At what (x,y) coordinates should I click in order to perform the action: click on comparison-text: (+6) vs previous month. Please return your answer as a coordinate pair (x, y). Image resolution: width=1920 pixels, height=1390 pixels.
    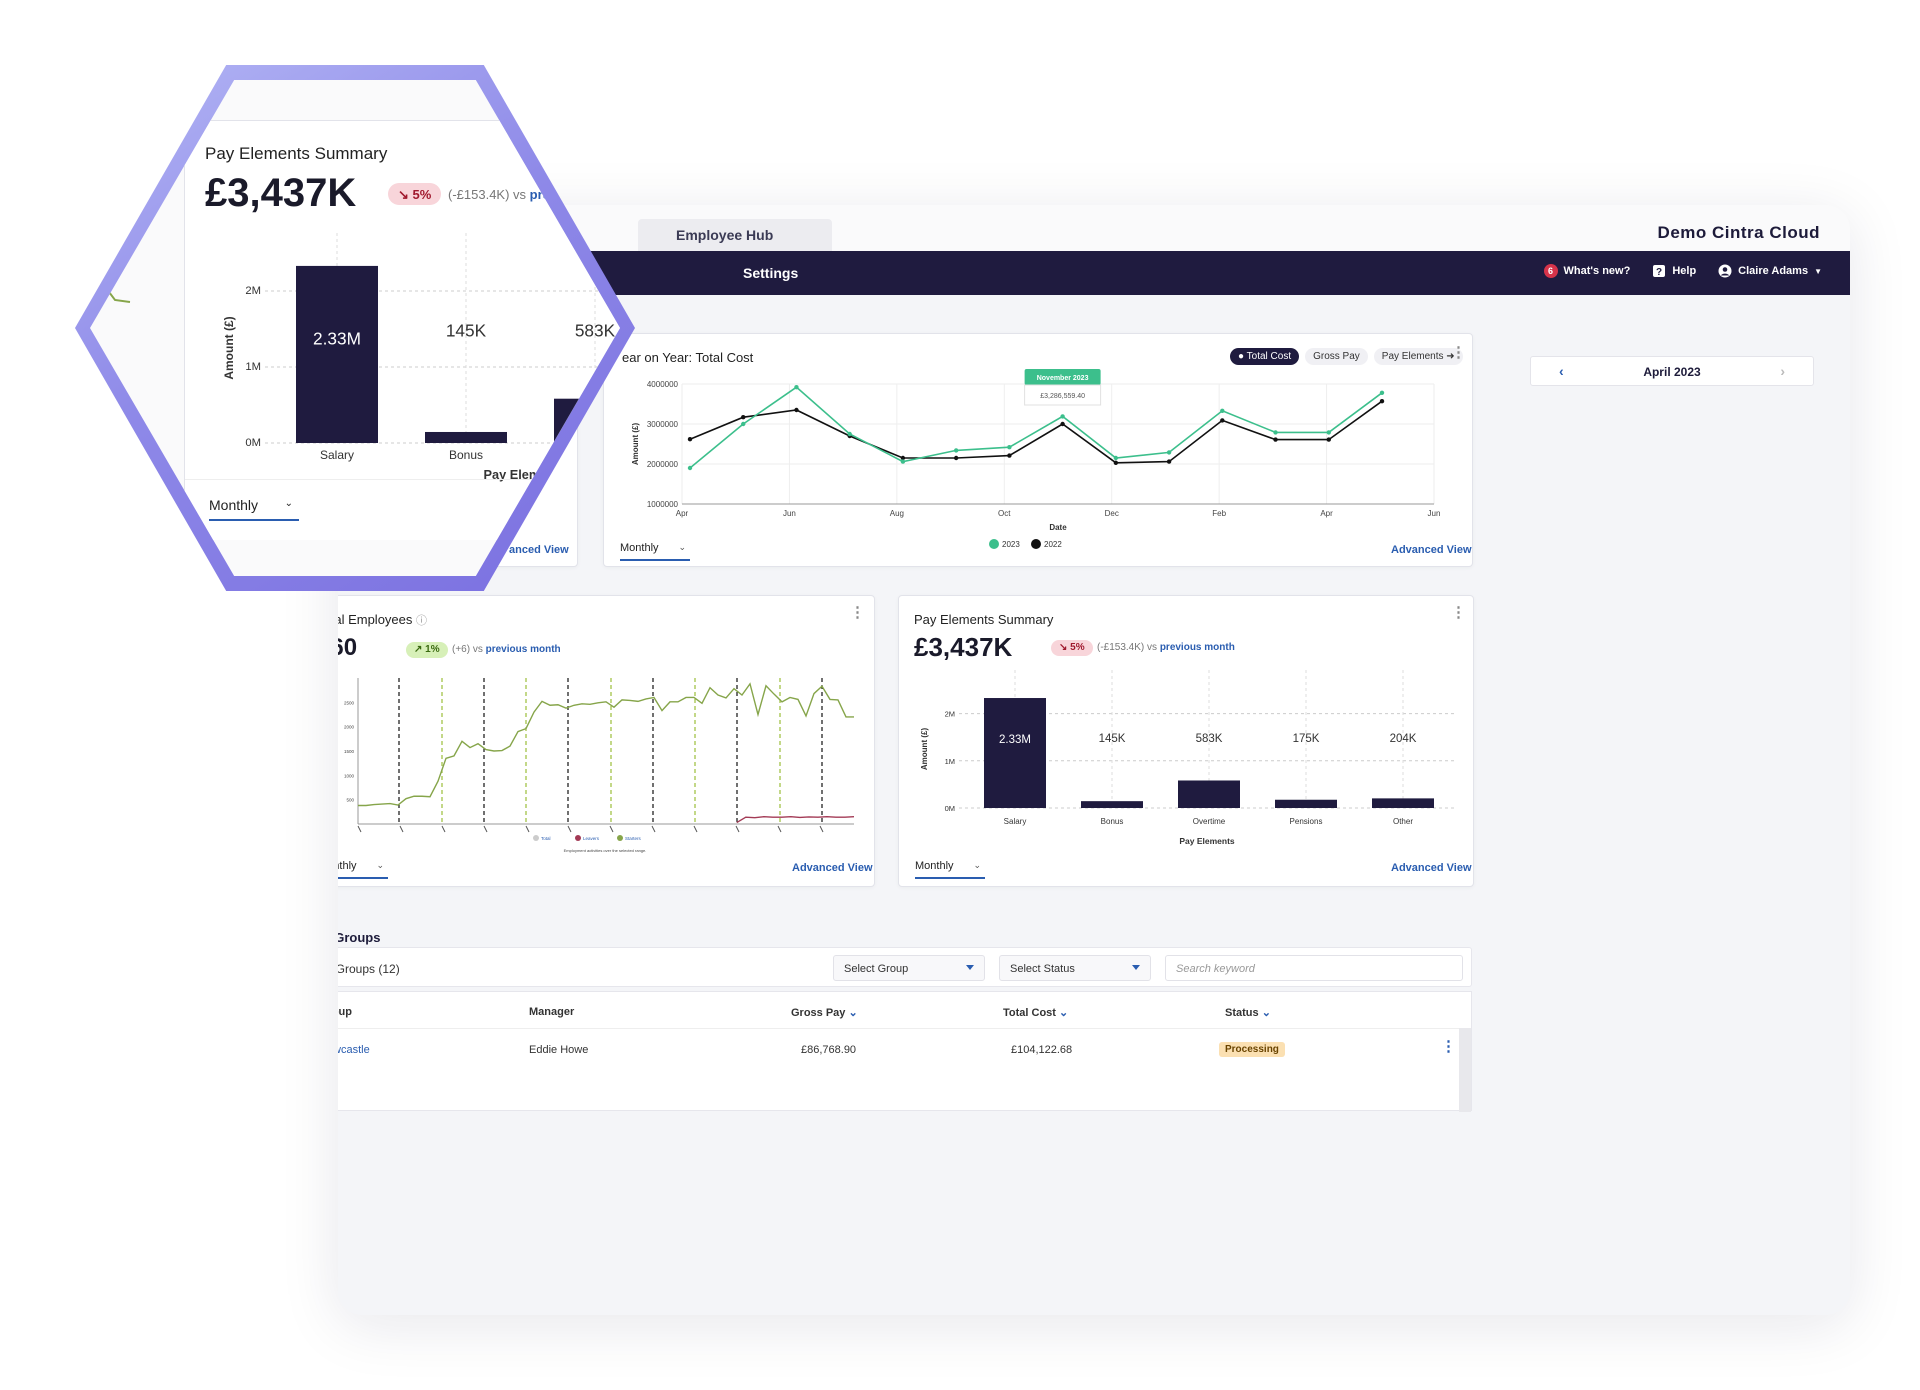
    Looking at the image, I should click on (506, 649).